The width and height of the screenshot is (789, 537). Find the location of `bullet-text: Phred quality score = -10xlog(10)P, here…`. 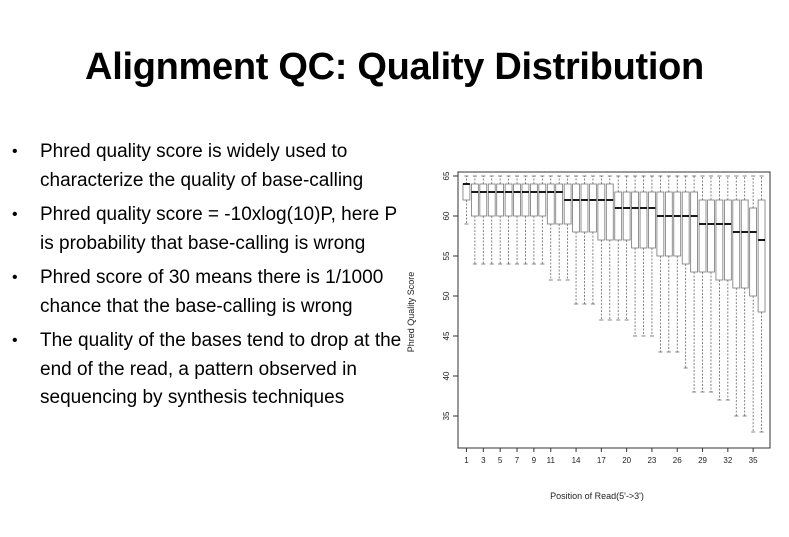

bullet-text: Phred quality score = -10xlog(10)P, here… is located at coordinates (218, 229).